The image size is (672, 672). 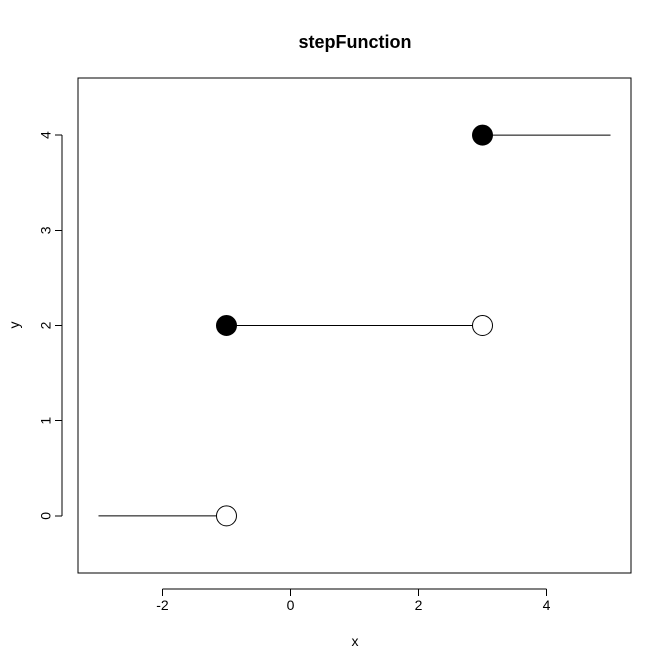 I want to click on x-tick-label: 2, so click(x=419, y=605).